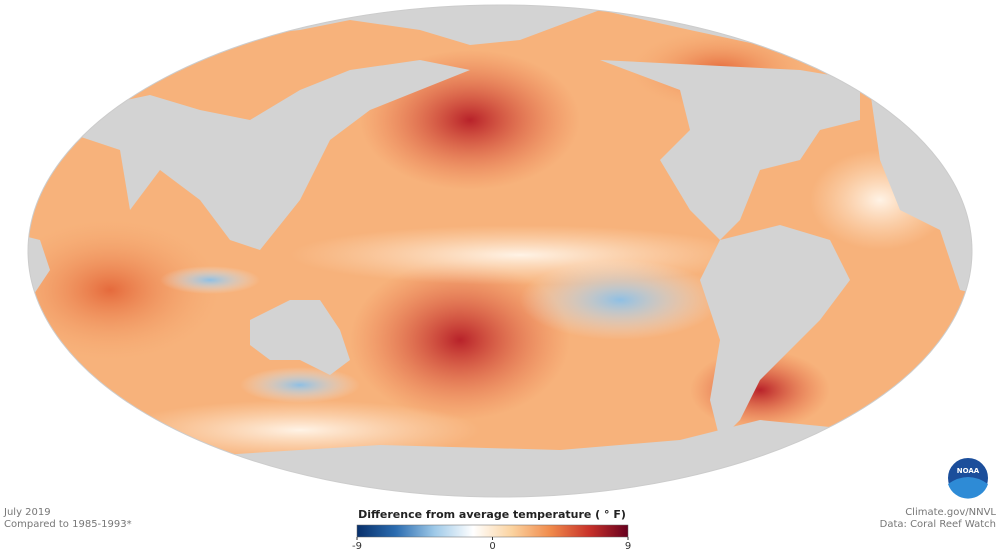  Describe the element at coordinates (628, 546) in the screenshot. I see `legend-tick-label: 9` at that location.